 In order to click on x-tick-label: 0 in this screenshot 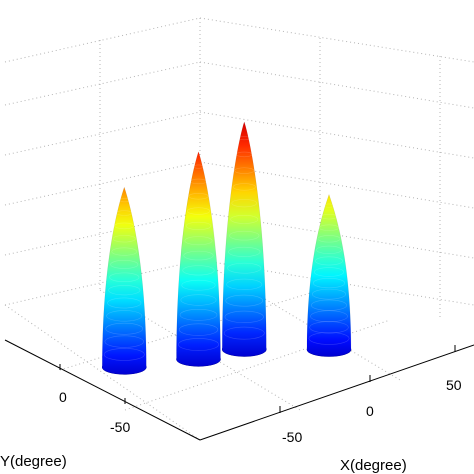, I will do `click(370, 411)`.